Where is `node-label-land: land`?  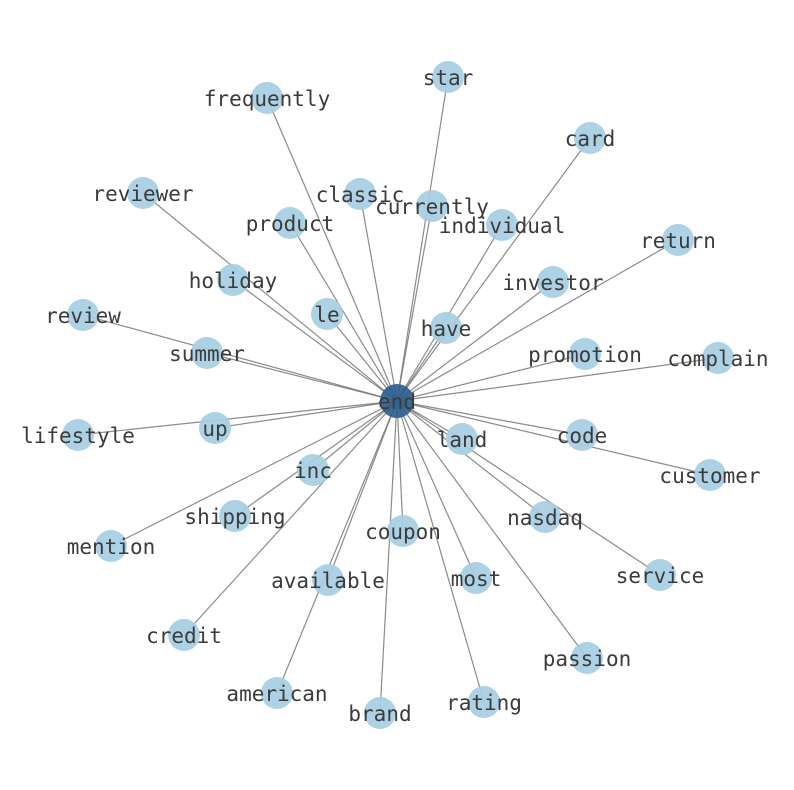
node-label-land: land is located at coordinates (462, 440).